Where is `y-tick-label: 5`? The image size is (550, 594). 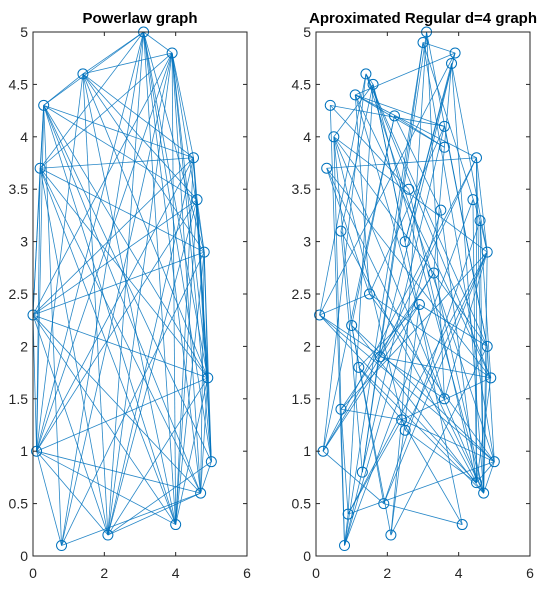 y-tick-label: 5 is located at coordinates (307, 32).